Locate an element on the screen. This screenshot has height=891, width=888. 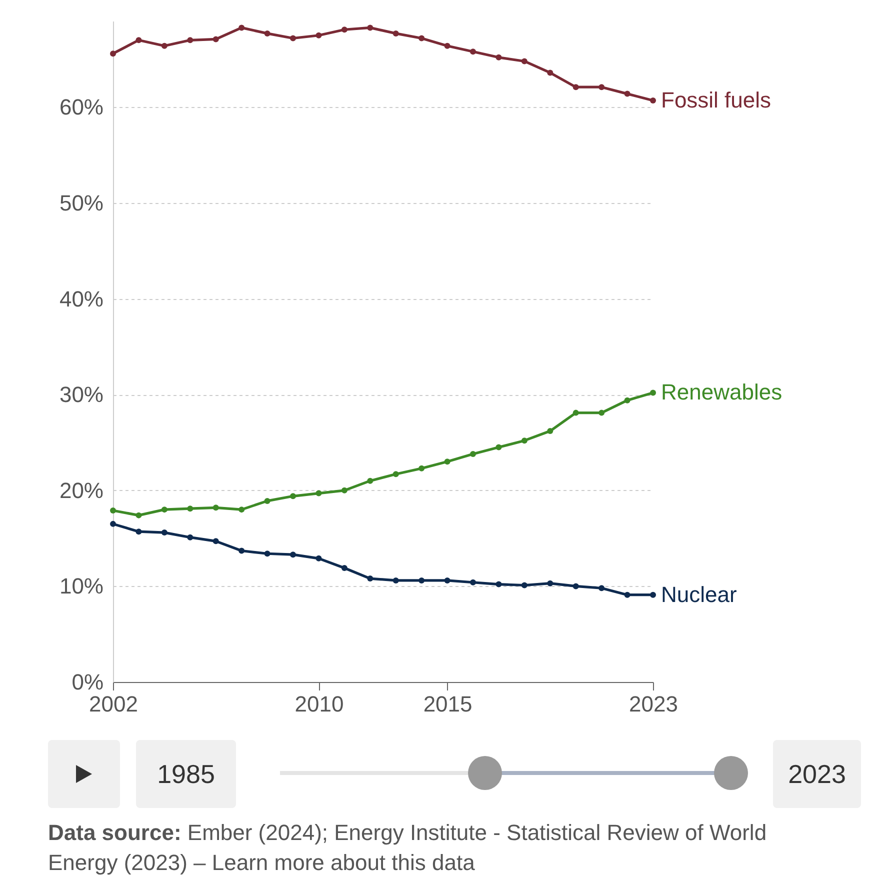
y-tick-label: 0% is located at coordinates (88, 682).